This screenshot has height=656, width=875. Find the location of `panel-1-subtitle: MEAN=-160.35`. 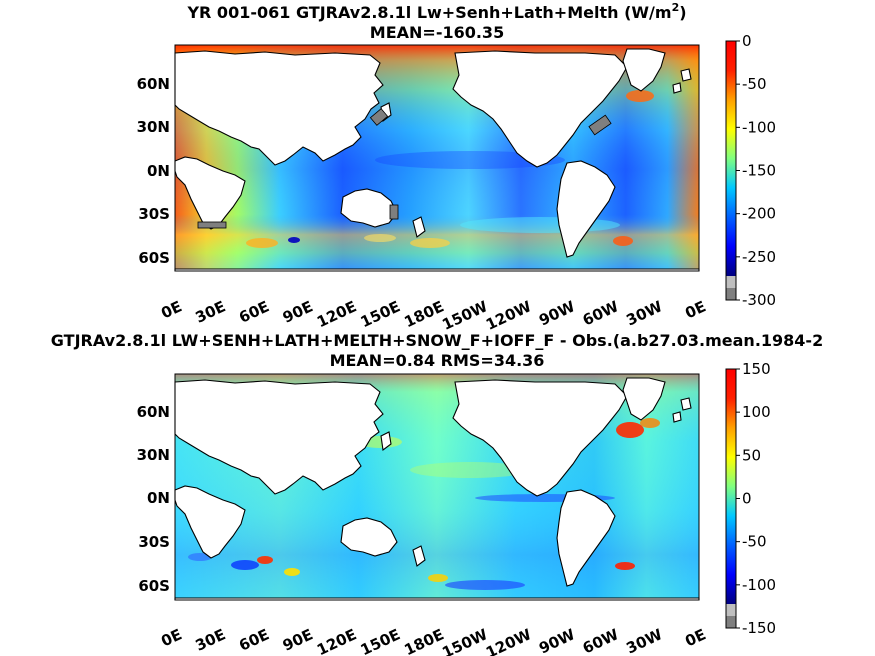

panel-1-subtitle: MEAN=-160.35 is located at coordinates (437, 32).